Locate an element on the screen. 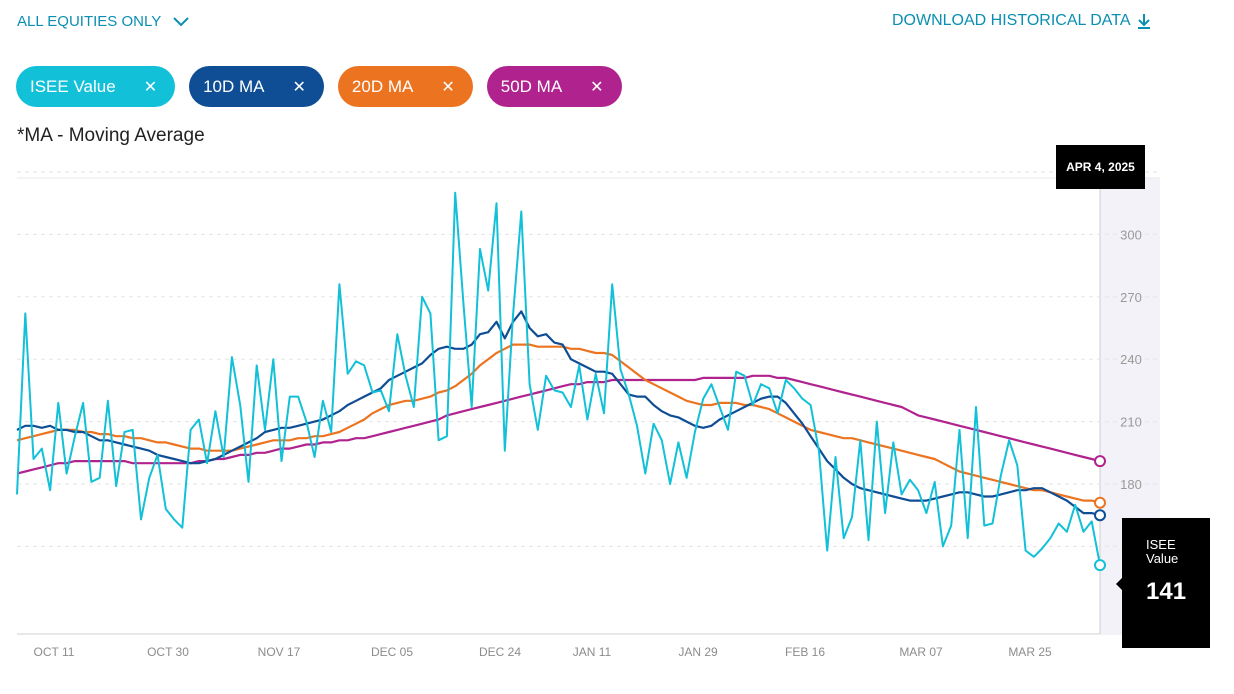 This screenshot has width=1234, height=694. hover-marker-10d-ma is located at coordinates (1100, 515).